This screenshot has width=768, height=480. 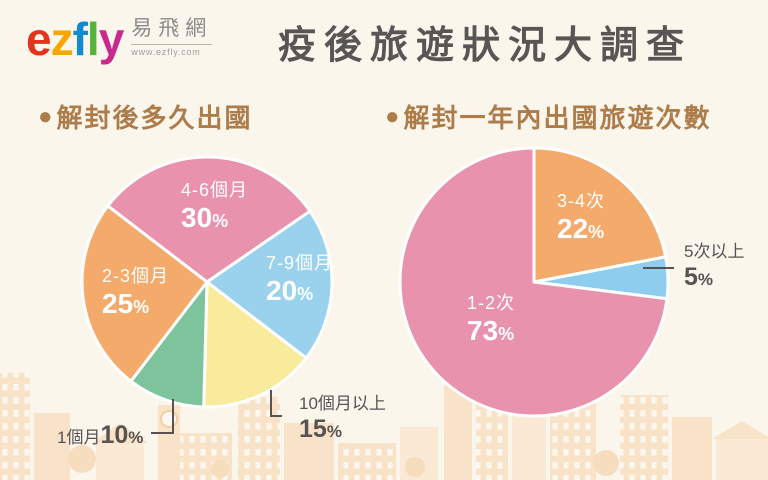 What do you see at coordinates (93, 39) in the screenshot?
I see `logo-letter: l` at bounding box center [93, 39].